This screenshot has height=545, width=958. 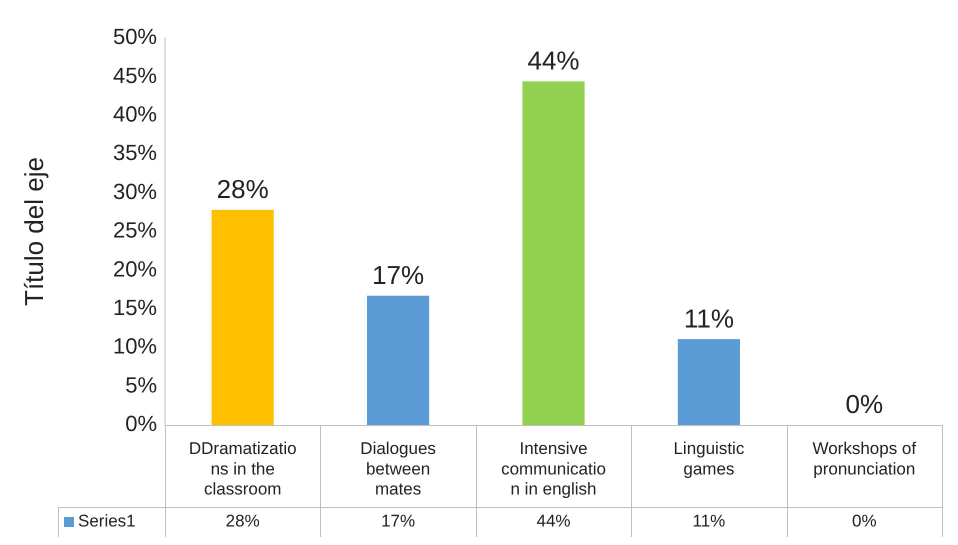 What do you see at coordinates (134, 113) in the screenshot?
I see `y-tick-label: 40%` at bounding box center [134, 113].